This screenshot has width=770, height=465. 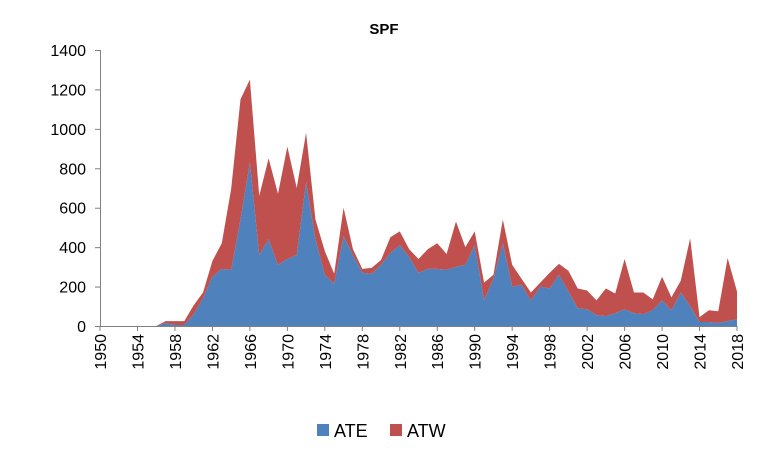 What do you see at coordinates (738, 352) in the screenshot?
I see `x-tick-label: 2018` at bounding box center [738, 352].